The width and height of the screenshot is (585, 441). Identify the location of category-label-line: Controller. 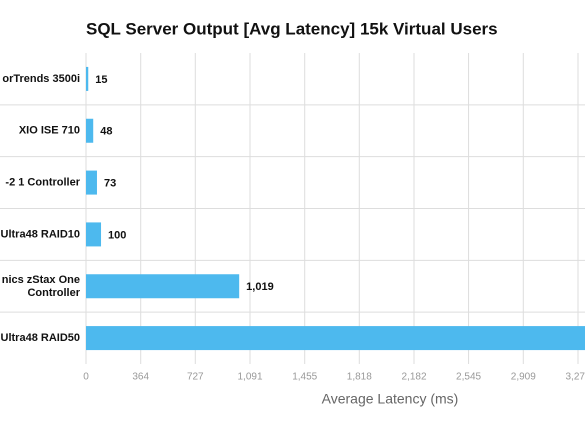
(53, 293).